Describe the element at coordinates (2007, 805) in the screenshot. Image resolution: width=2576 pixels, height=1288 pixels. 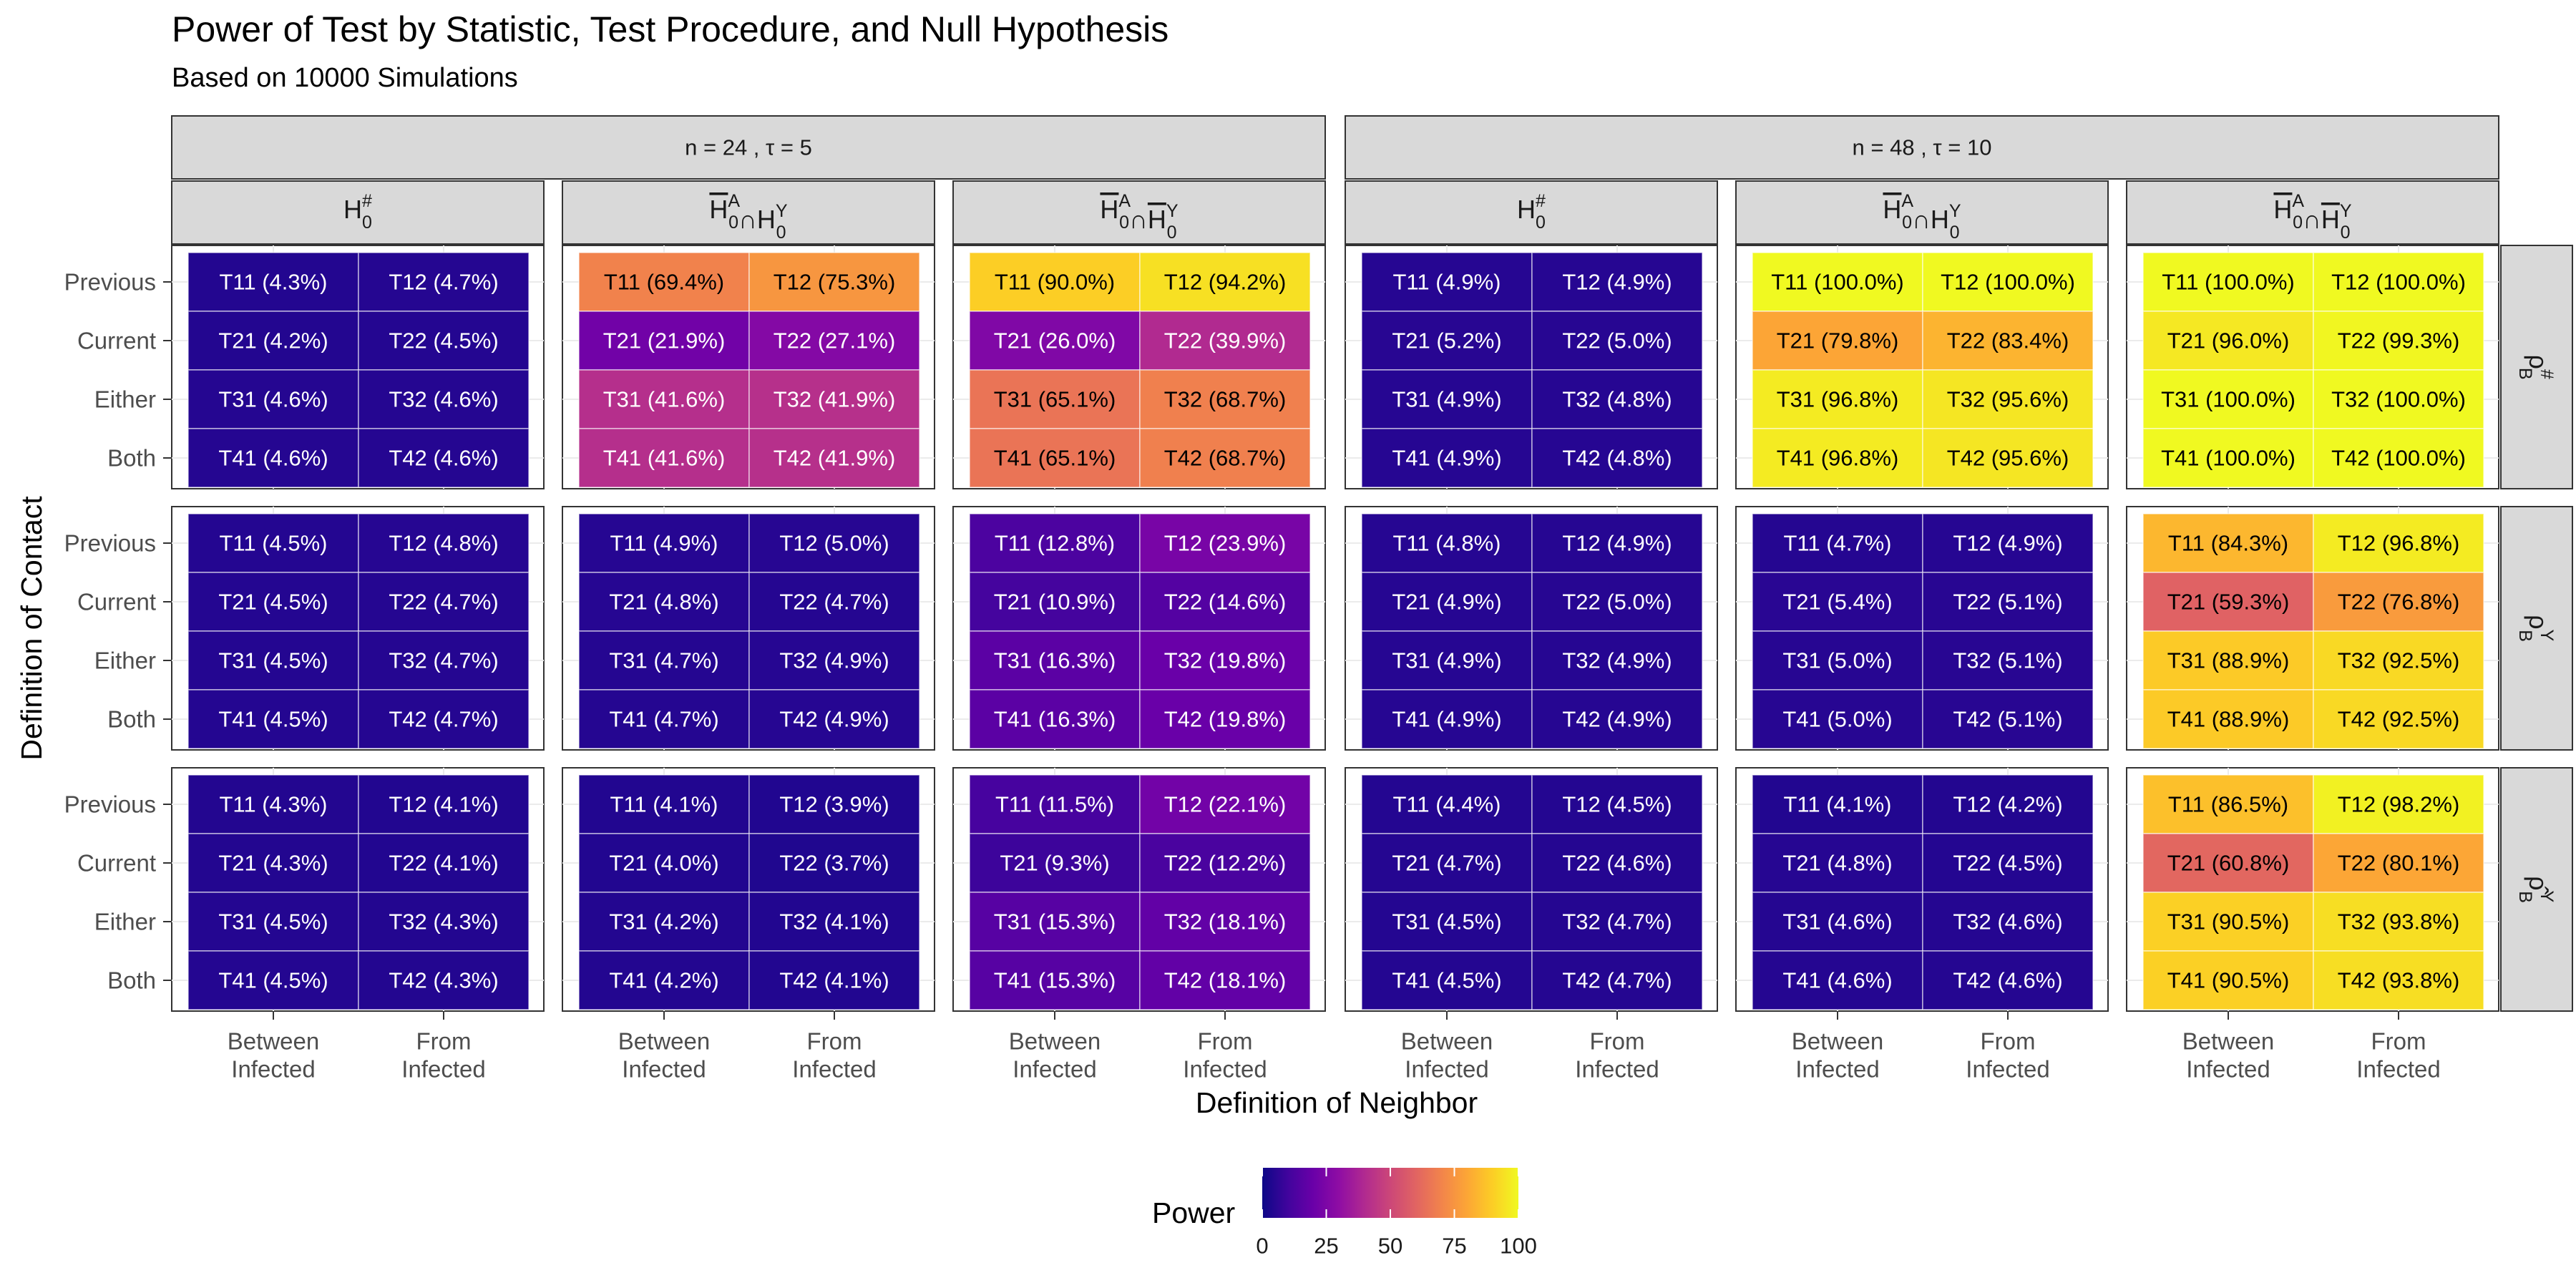
I see `tile-label: T12 (4.2%)` at that location.